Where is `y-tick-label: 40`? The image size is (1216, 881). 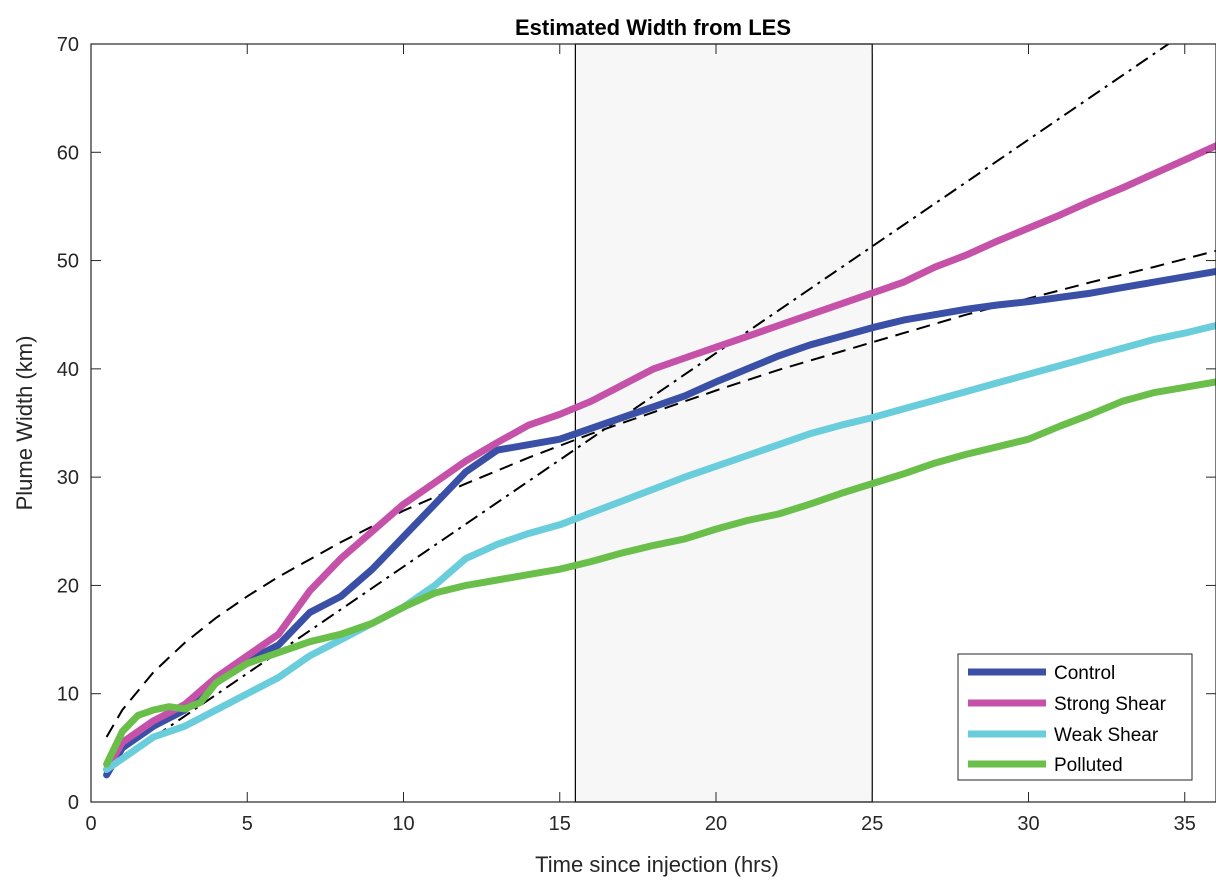
y-tick-label: 40 is located at coordinates (68, 370).